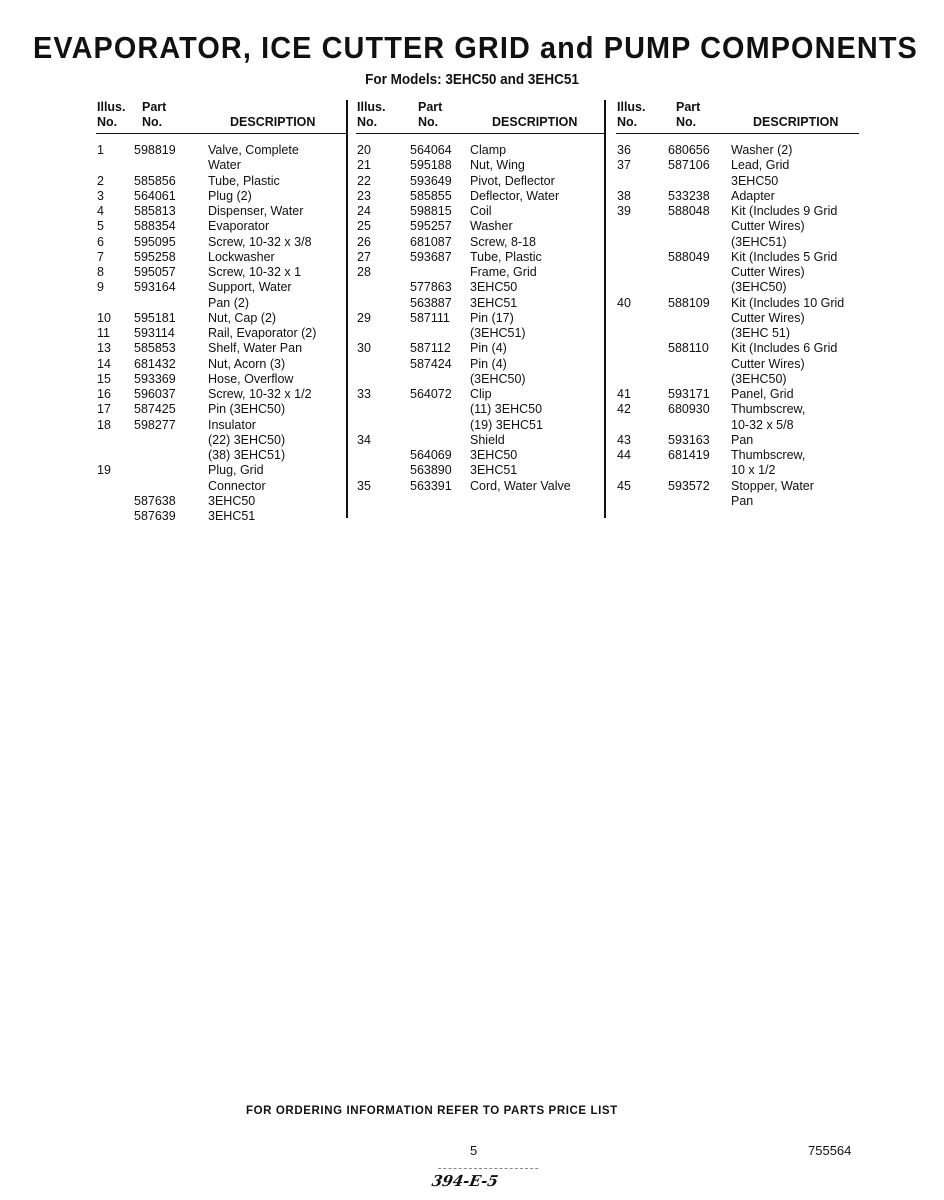  What do you see at coordinates (689, 195) in the screenshot?
I see `part-number: 533238` at bounding box center [689, 195].